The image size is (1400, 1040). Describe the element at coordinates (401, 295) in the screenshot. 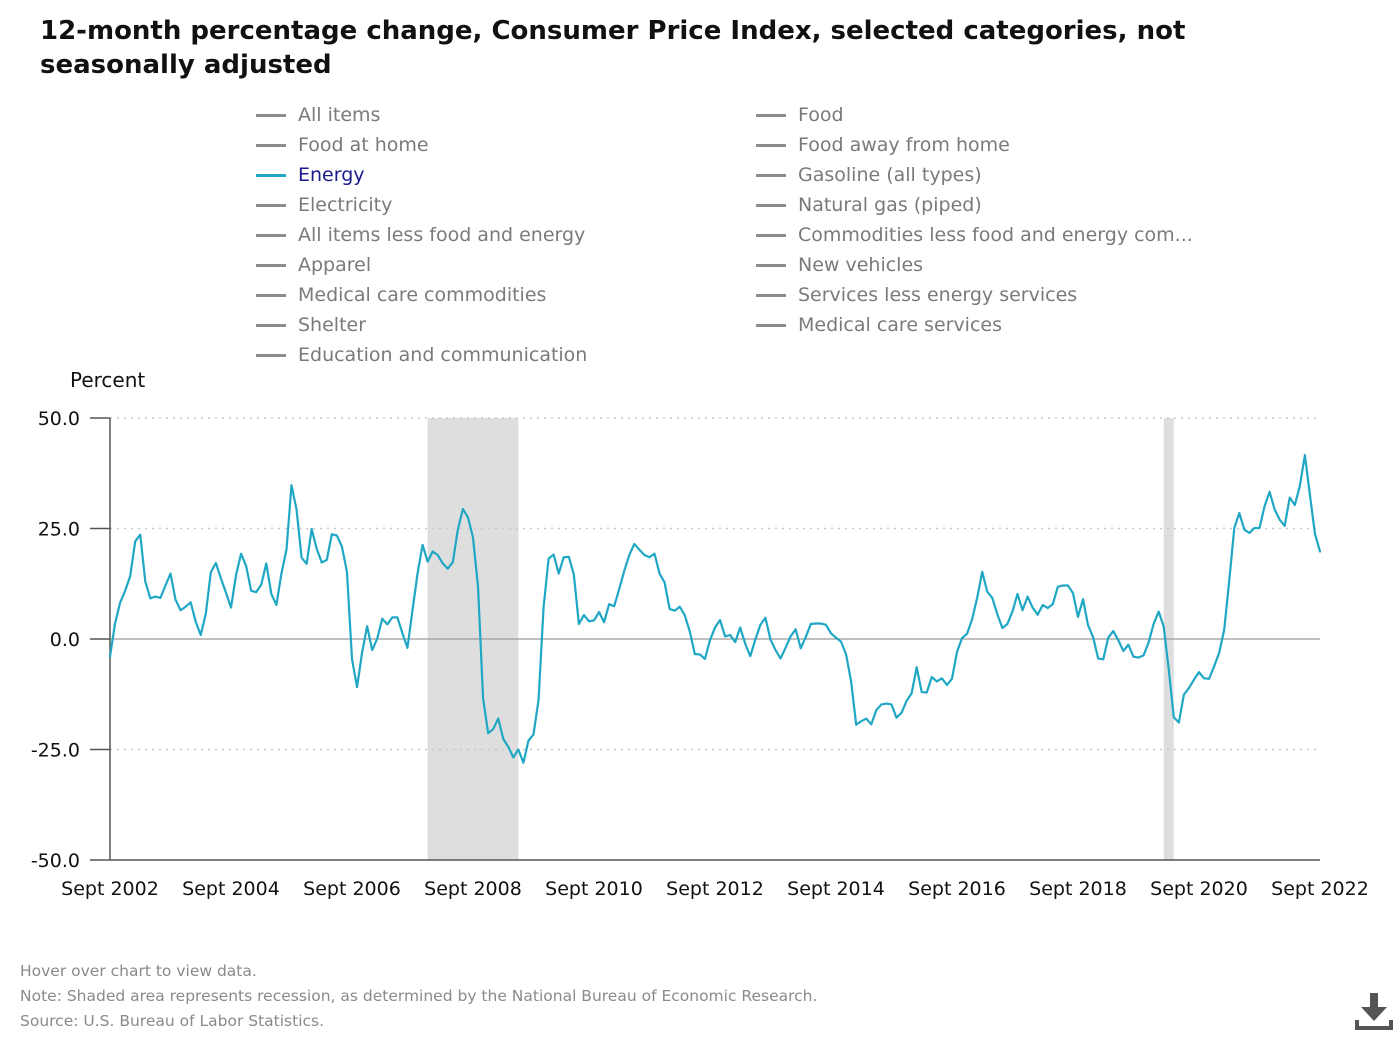

I see `legend-item-medical-care-commodities: Medical care commodities` at that location.